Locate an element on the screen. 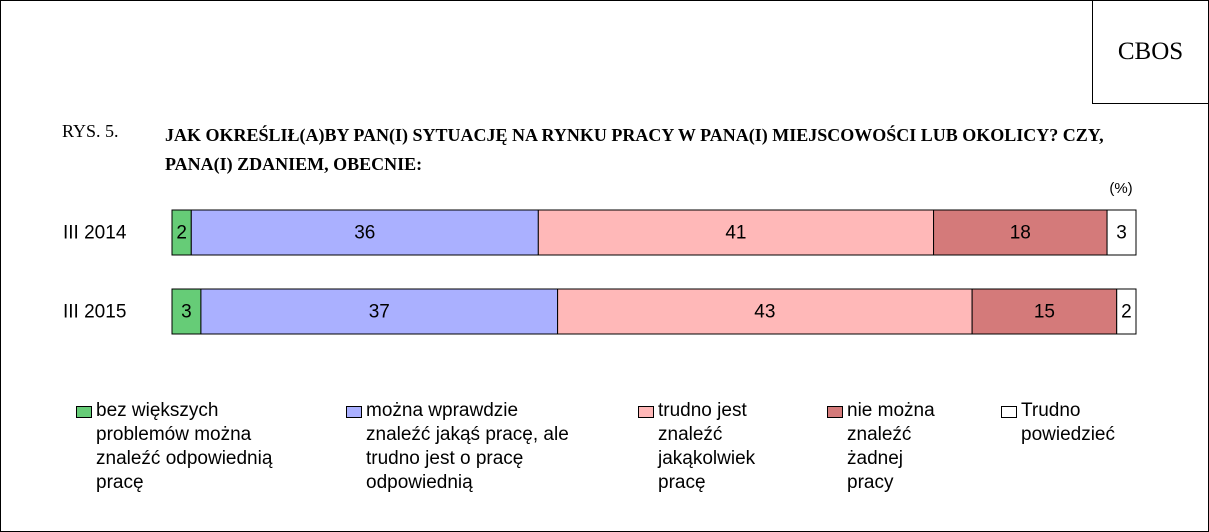  data-label: 43 is located at coordinates (764, 312).